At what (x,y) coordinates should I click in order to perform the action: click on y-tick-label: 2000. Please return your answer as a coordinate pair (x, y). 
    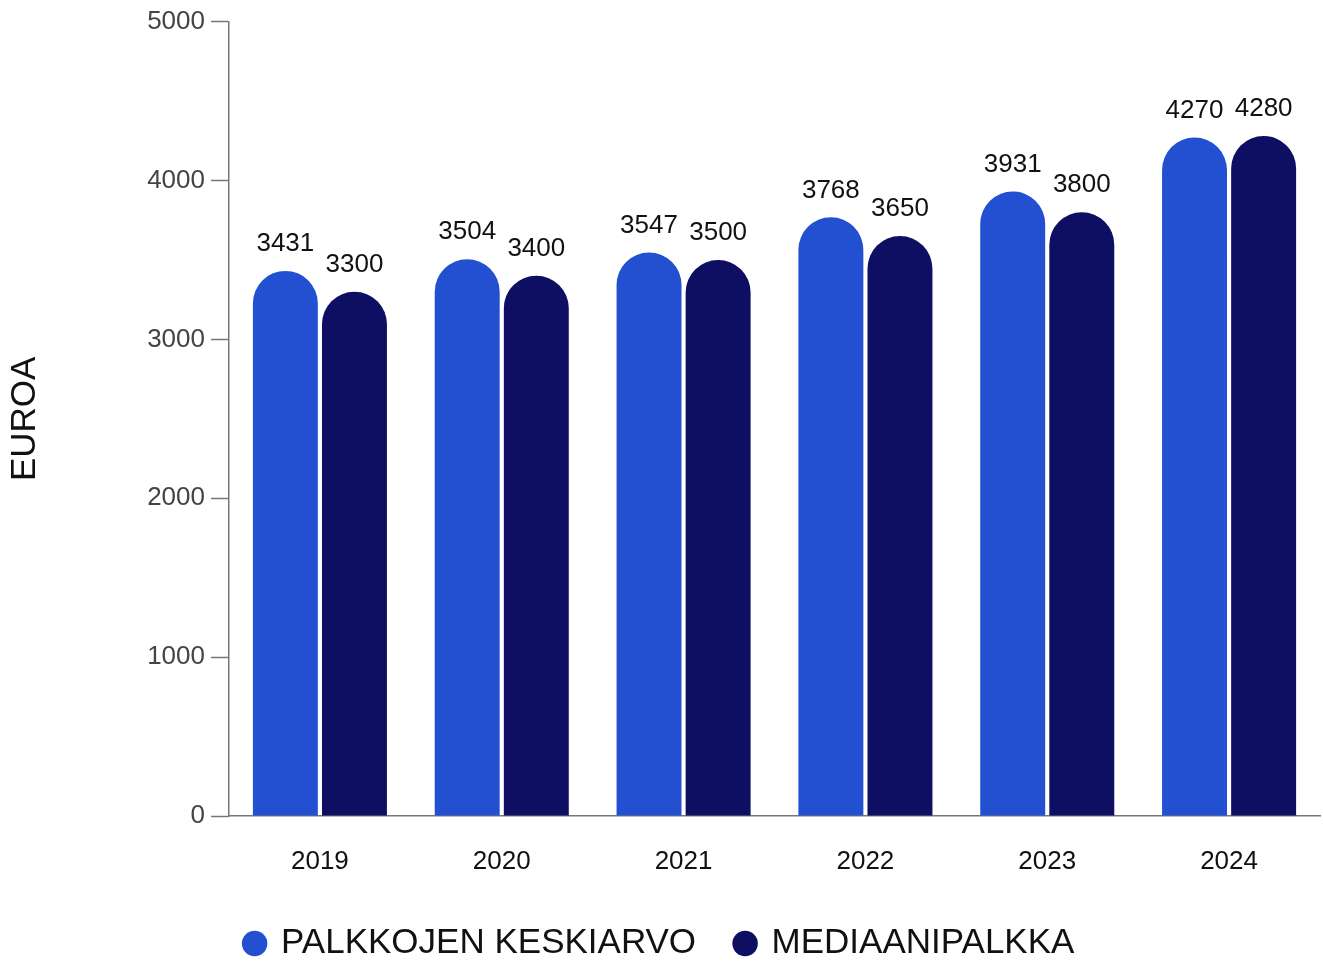
    Looking at the image, I should click on (176, 496).